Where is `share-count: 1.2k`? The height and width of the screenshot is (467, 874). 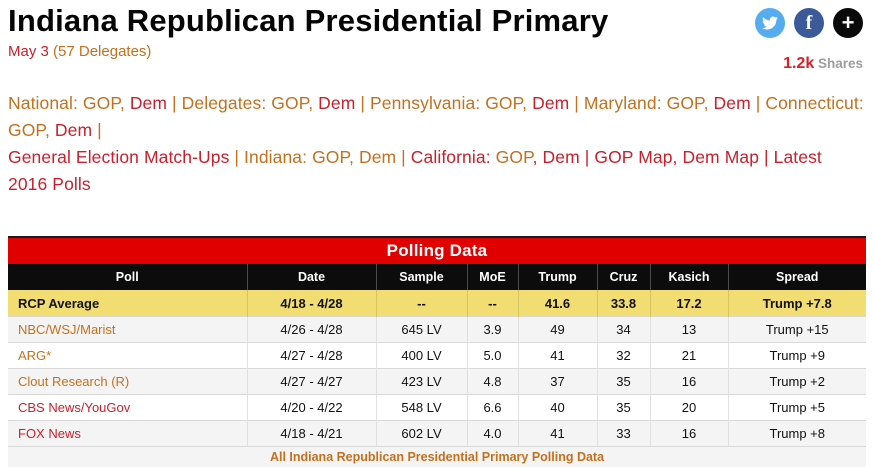 share-count: 1.2k is located at coordinates (799, 63).